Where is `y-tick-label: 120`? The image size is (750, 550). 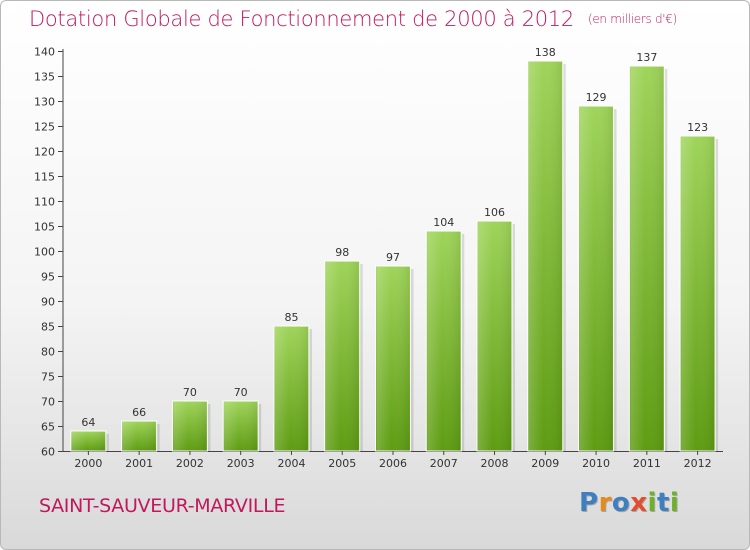 y-tick-label: 120 is located at coordinates (44, 152).